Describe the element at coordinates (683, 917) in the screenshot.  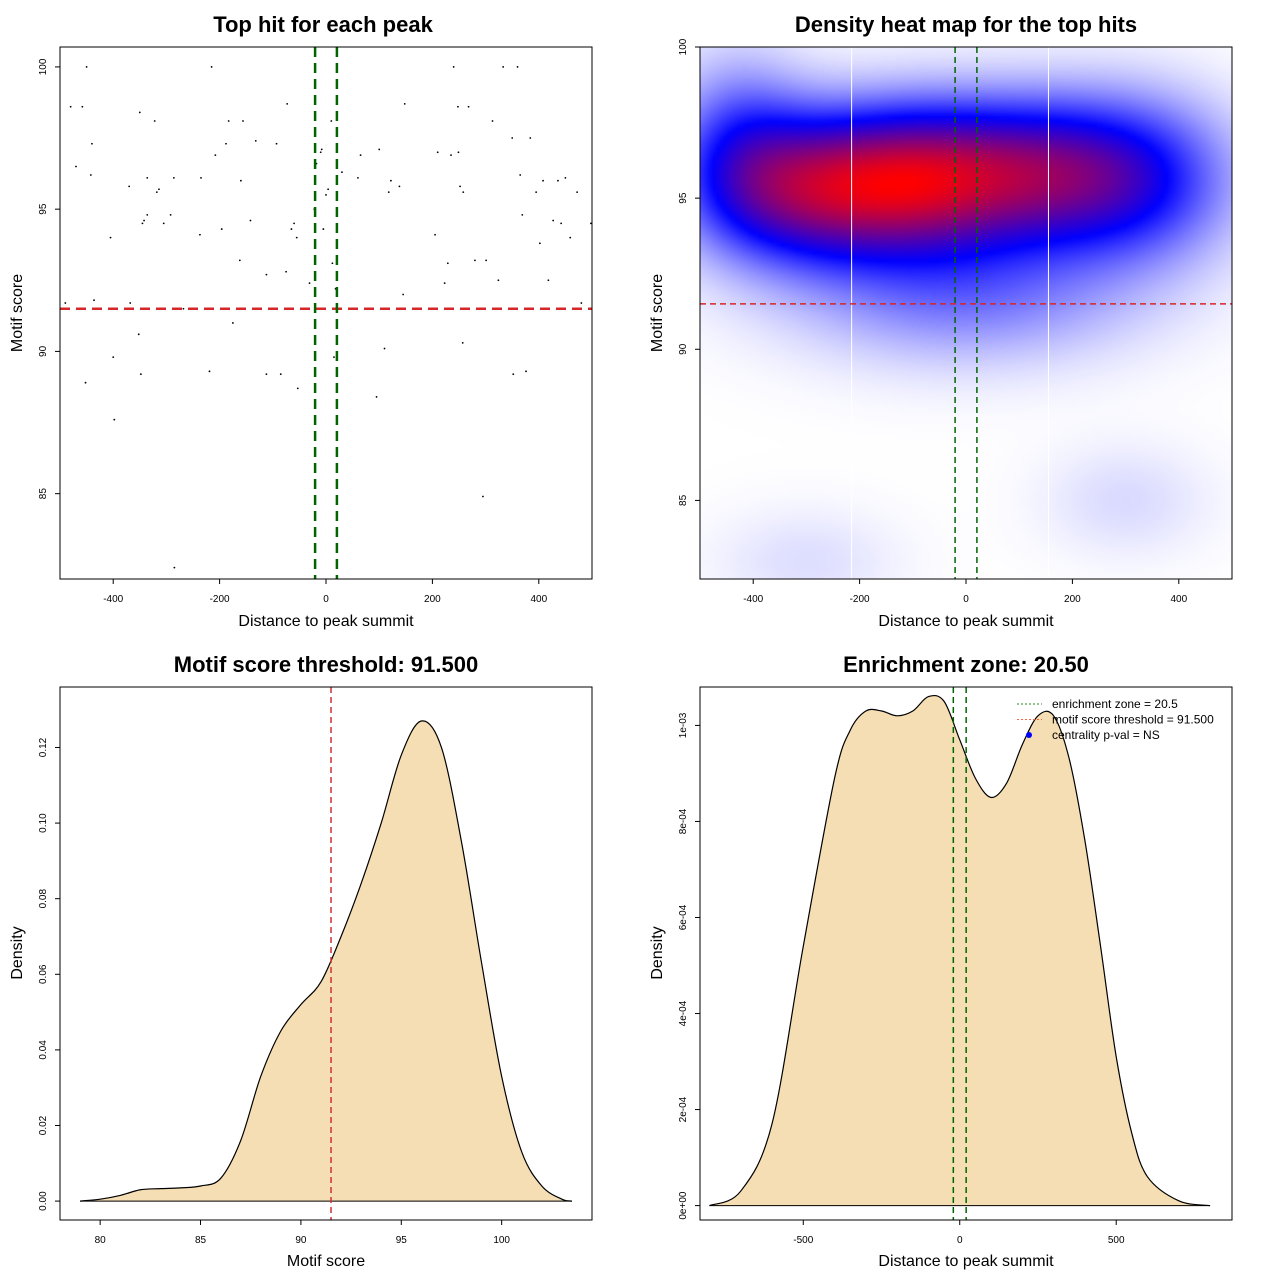
I see `y-tick-label: 6e-04` at that location.